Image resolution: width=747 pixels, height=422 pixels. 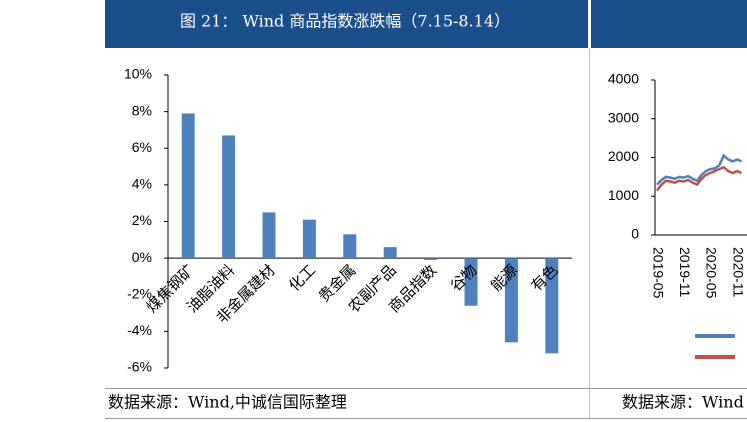 I want to click on y-tick-label: 4%, so click(x=142, y=184).